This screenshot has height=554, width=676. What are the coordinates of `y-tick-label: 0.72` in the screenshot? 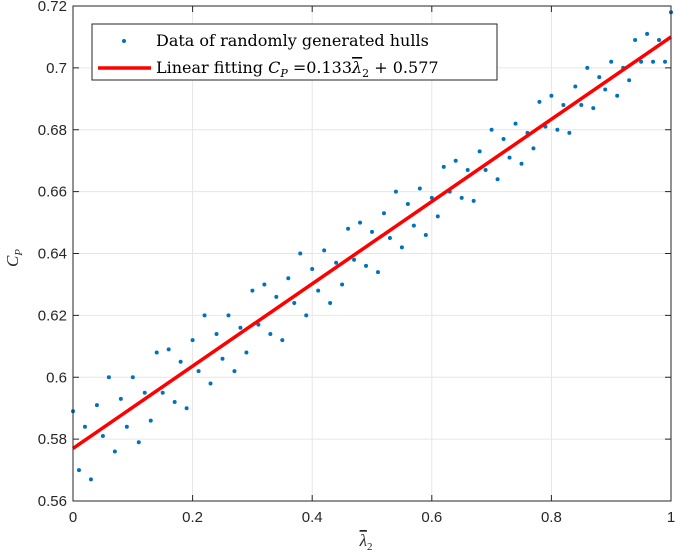 It's located at (52, 7).